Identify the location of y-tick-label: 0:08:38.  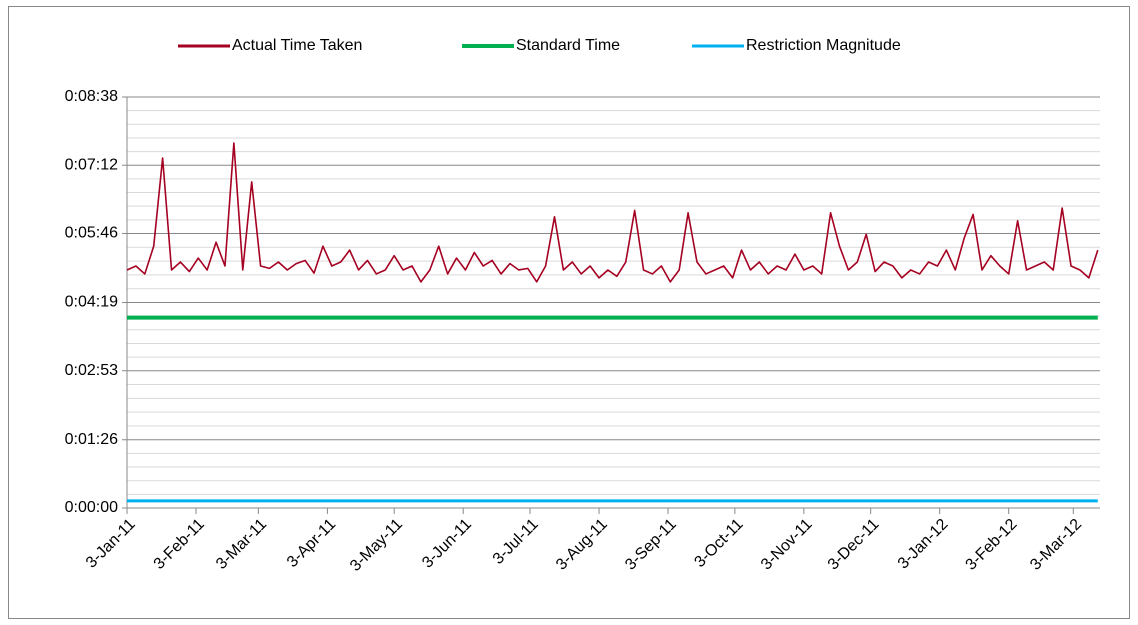
(91, 96).